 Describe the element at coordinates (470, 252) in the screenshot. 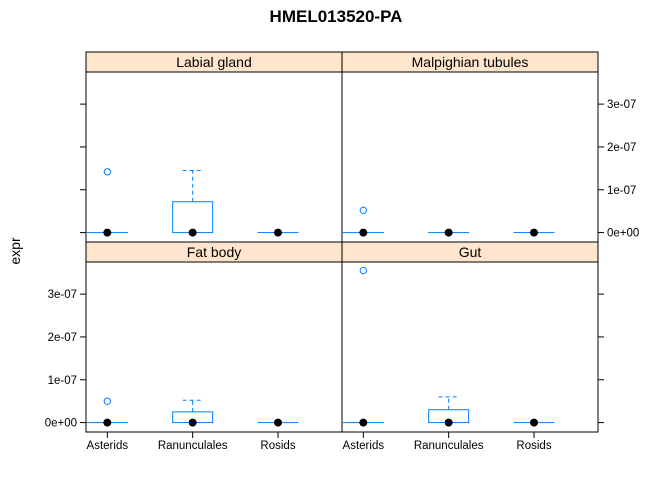

I see `panel-strip-label: Gut` at that location.